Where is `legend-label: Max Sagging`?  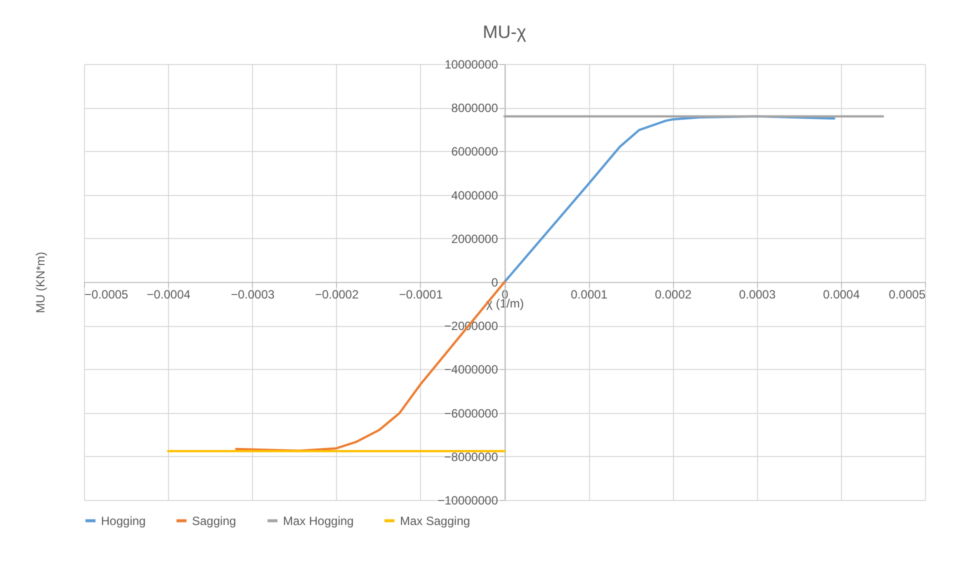 legend-label: Max Sagging is located at coordinates (435, 521).